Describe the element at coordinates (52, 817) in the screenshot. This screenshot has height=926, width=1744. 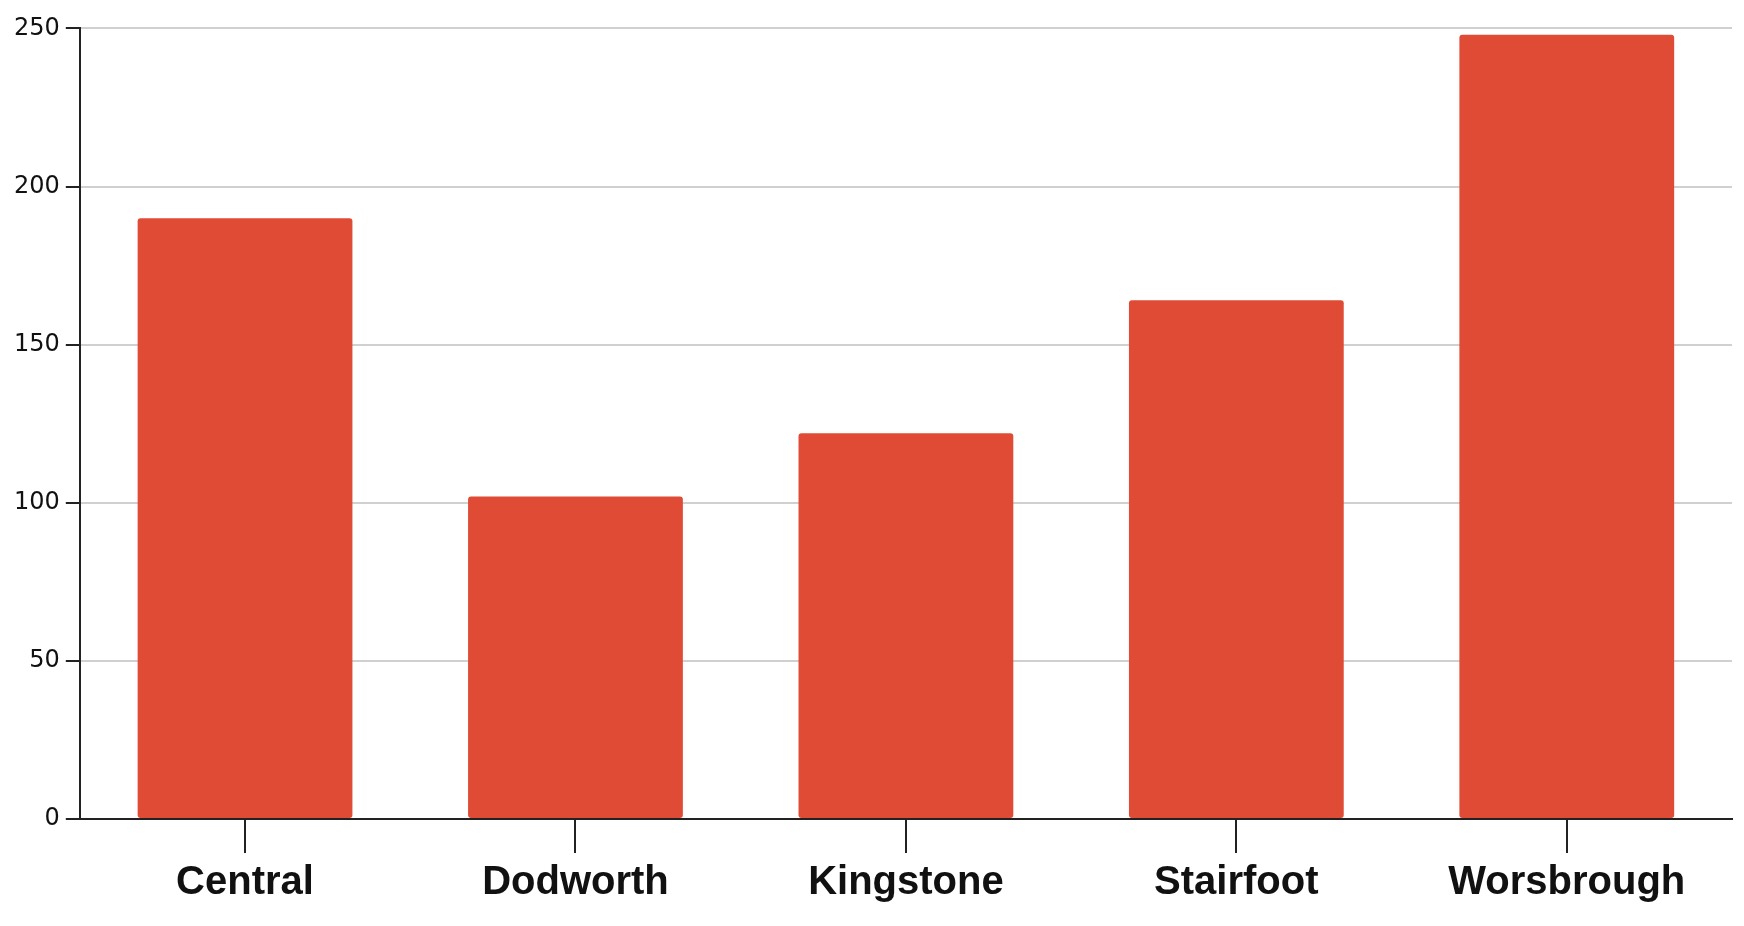
I see `y-tick-label: 0` at that location.